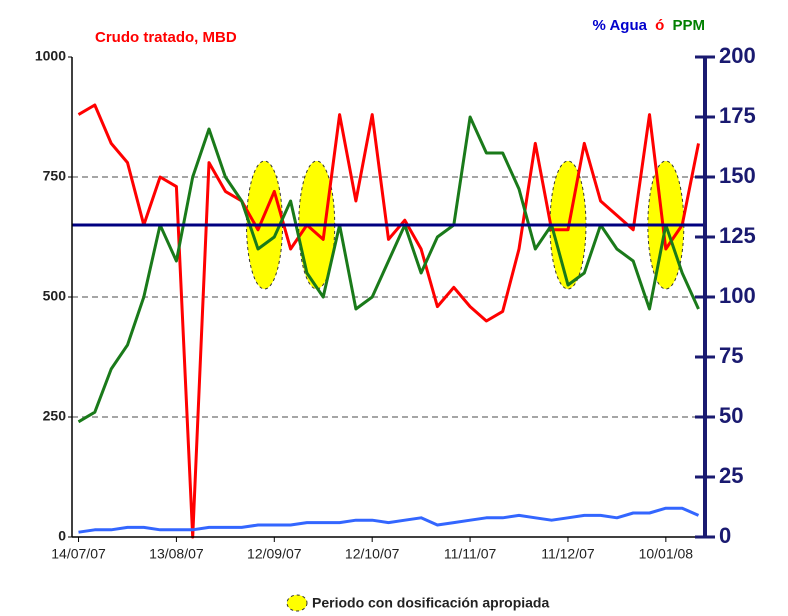  I want to click on legend-symbol, so click(297, 603).